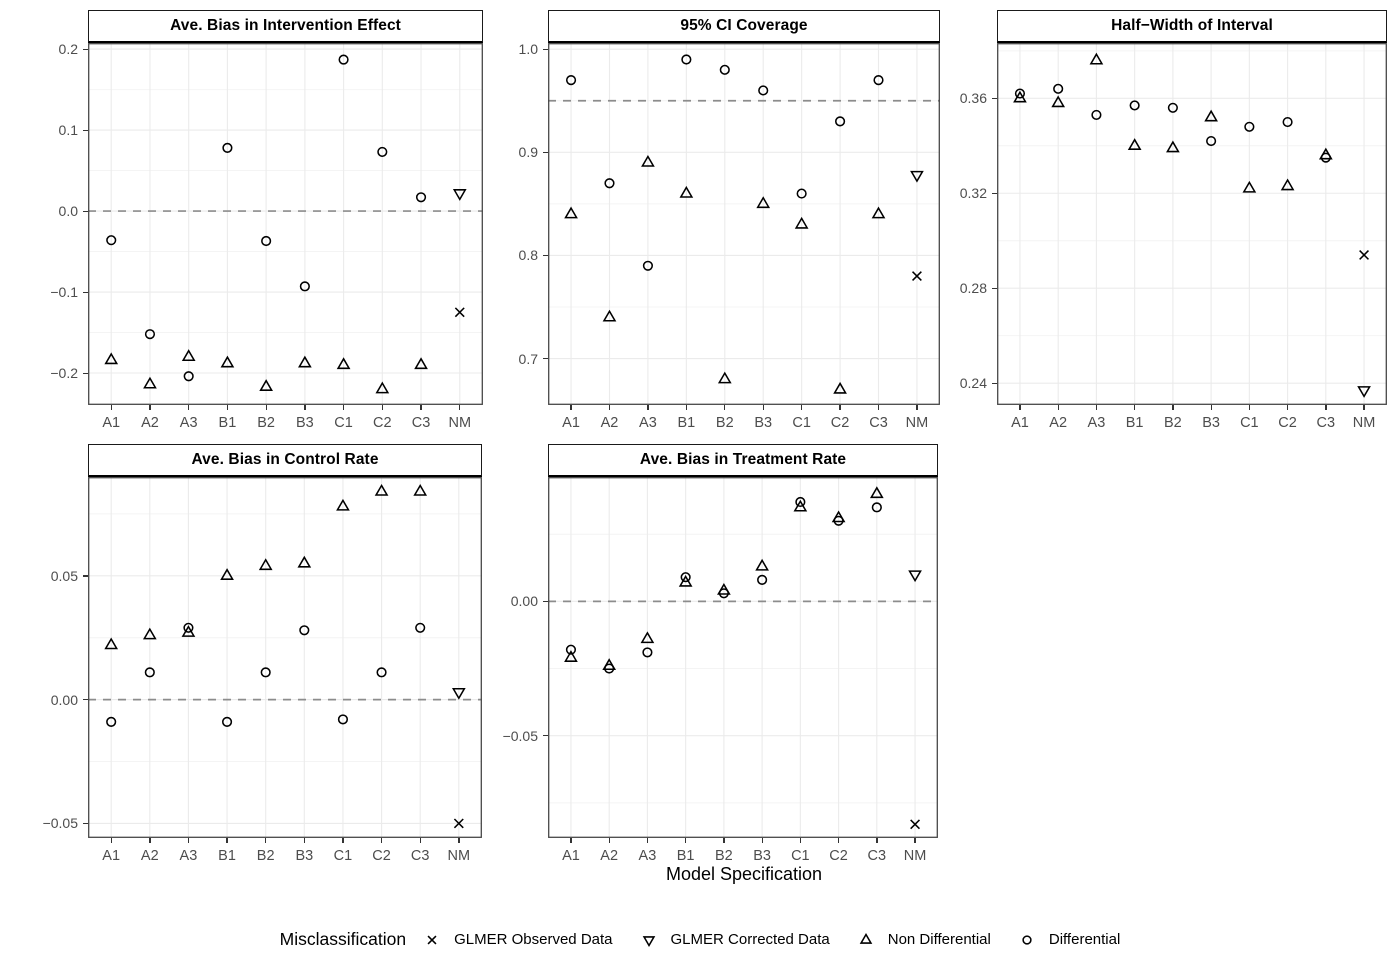 The image size is (1400, 980). What do you see at coordinates (1325, 157) in the screenshot?
I see `point-circle-C3` at bounding box center [1325, 157].